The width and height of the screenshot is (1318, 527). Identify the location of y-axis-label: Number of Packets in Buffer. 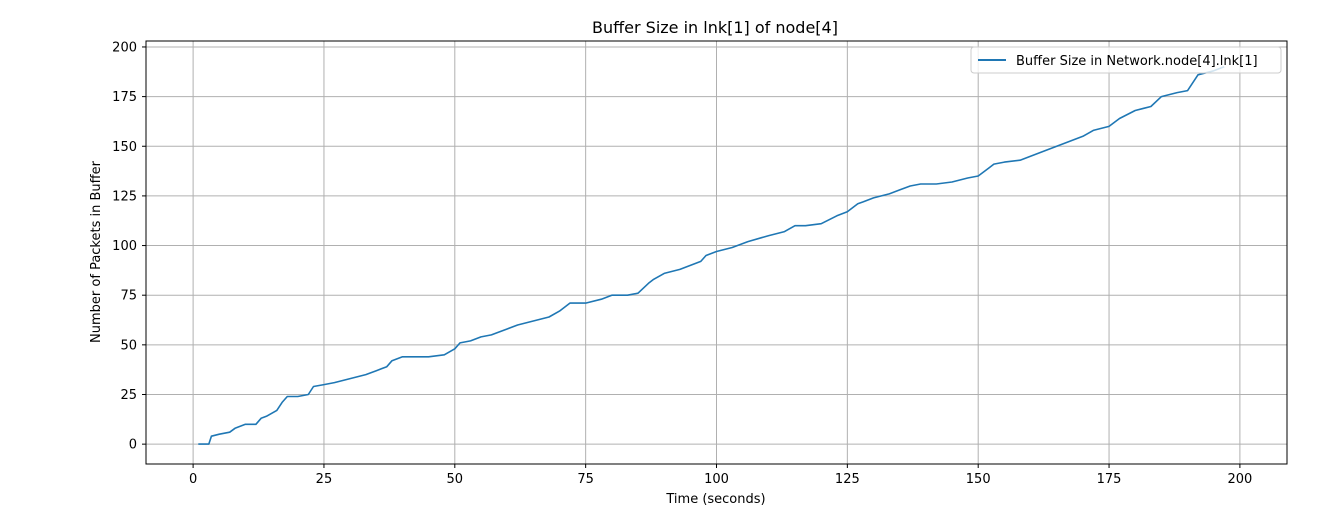
(96, 251).